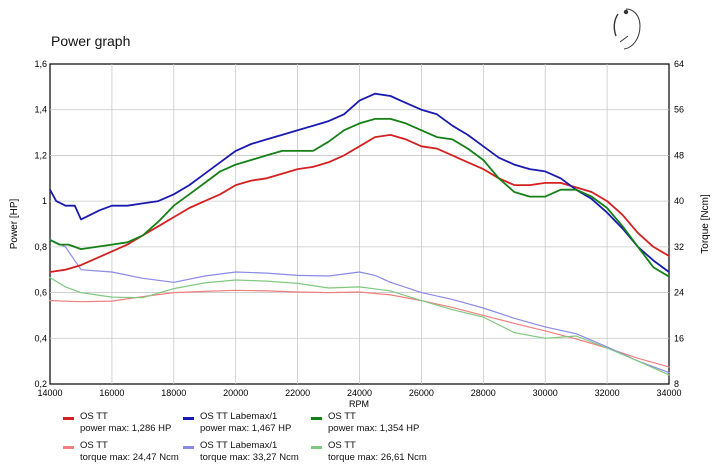 The image size is (720, 469). Describe the element at coordinates (44, 201) in the screenshot. I see `y-left-tick-label: 1` at that location.